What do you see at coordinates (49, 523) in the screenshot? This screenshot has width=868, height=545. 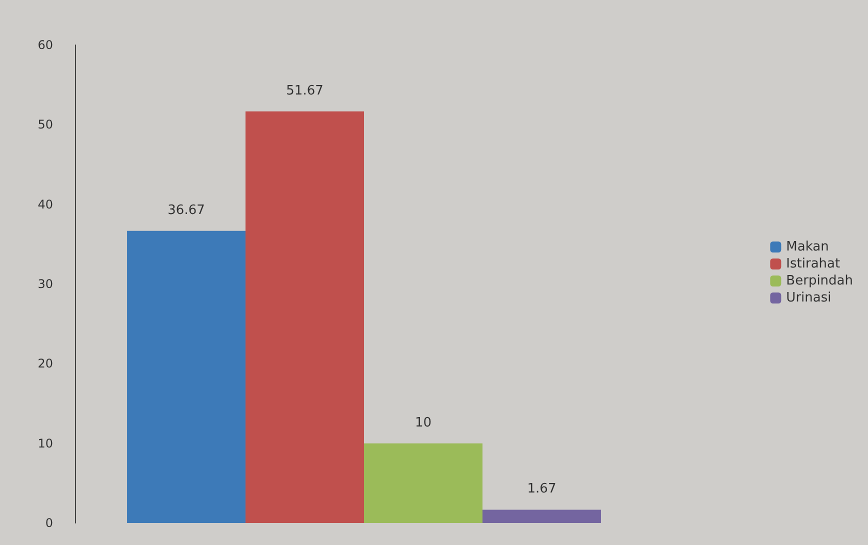 I see `y-tick-label: 0` at bounding box center [49, 523].